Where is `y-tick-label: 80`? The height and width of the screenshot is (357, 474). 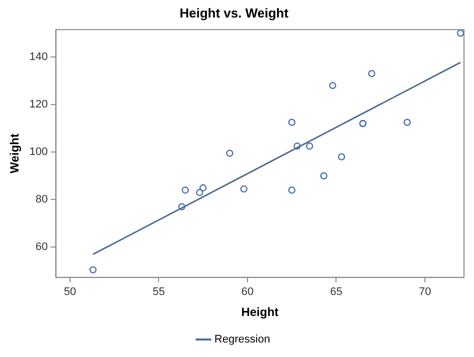 y-tick-label: 80 is located at coordinates (42, 200).